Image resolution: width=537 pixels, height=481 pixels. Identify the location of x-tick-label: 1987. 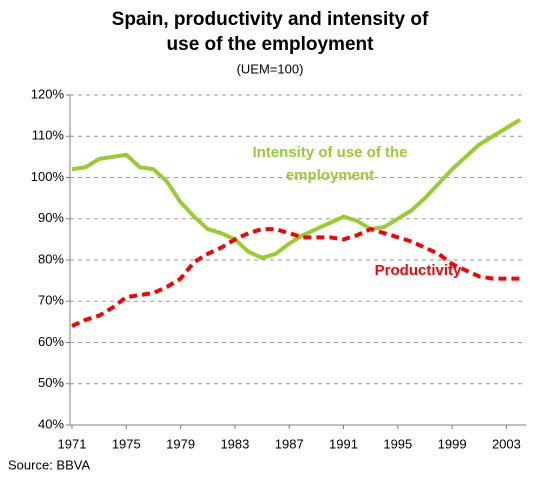
(289, 443).